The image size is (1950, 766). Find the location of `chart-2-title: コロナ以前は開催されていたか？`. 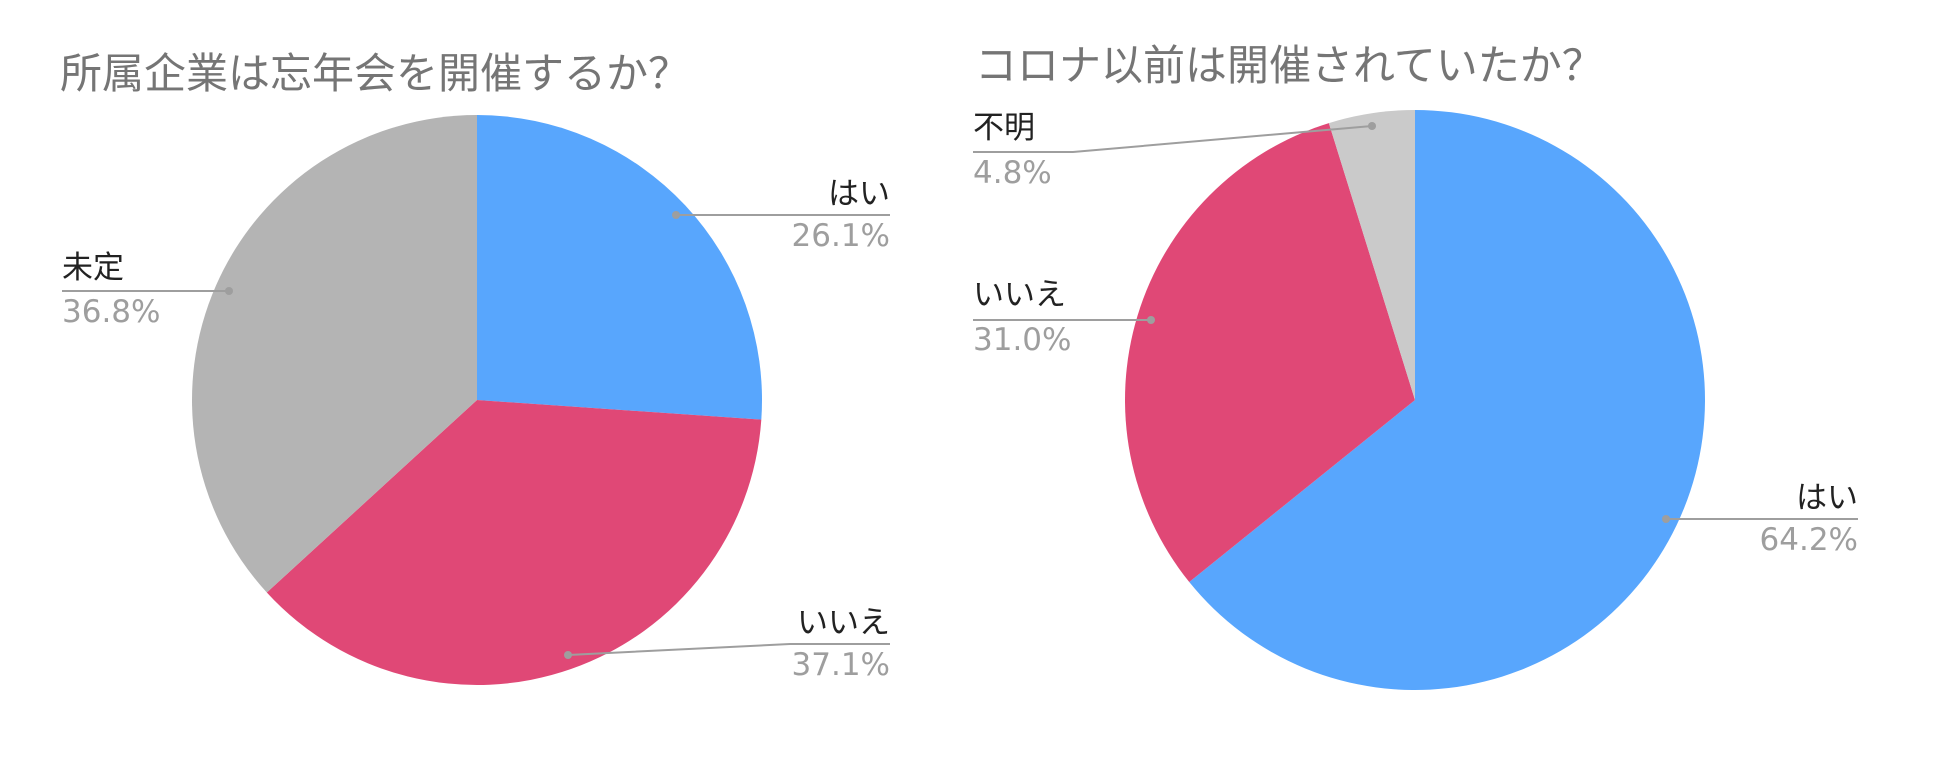

chart-2-title: コロナ以前は開催されていたか？ is located at coordinates (1289, 65).